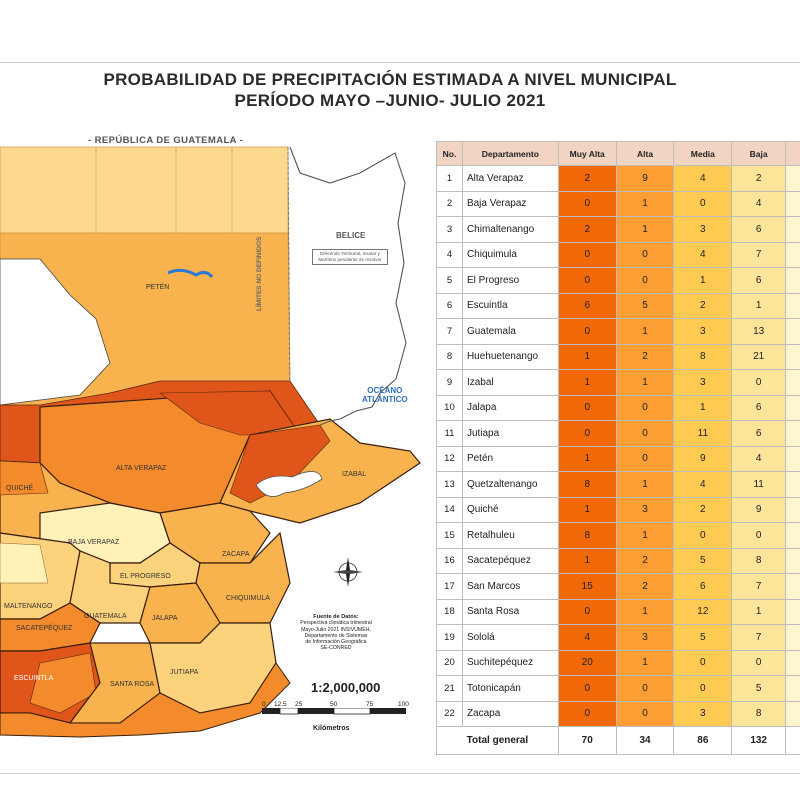  I want to click on row-media: 1, so click(703, 280).